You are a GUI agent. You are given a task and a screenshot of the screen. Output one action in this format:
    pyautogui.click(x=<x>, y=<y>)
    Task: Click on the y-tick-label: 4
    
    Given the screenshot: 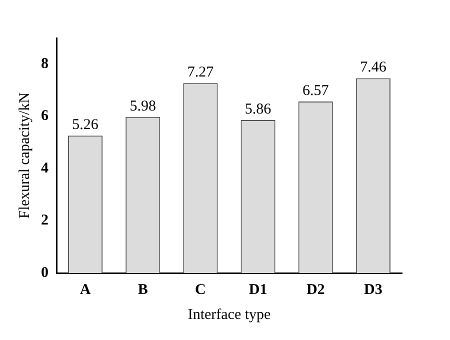 What is the action you would take?
    pyautogui.click(x=45, y=168)
    